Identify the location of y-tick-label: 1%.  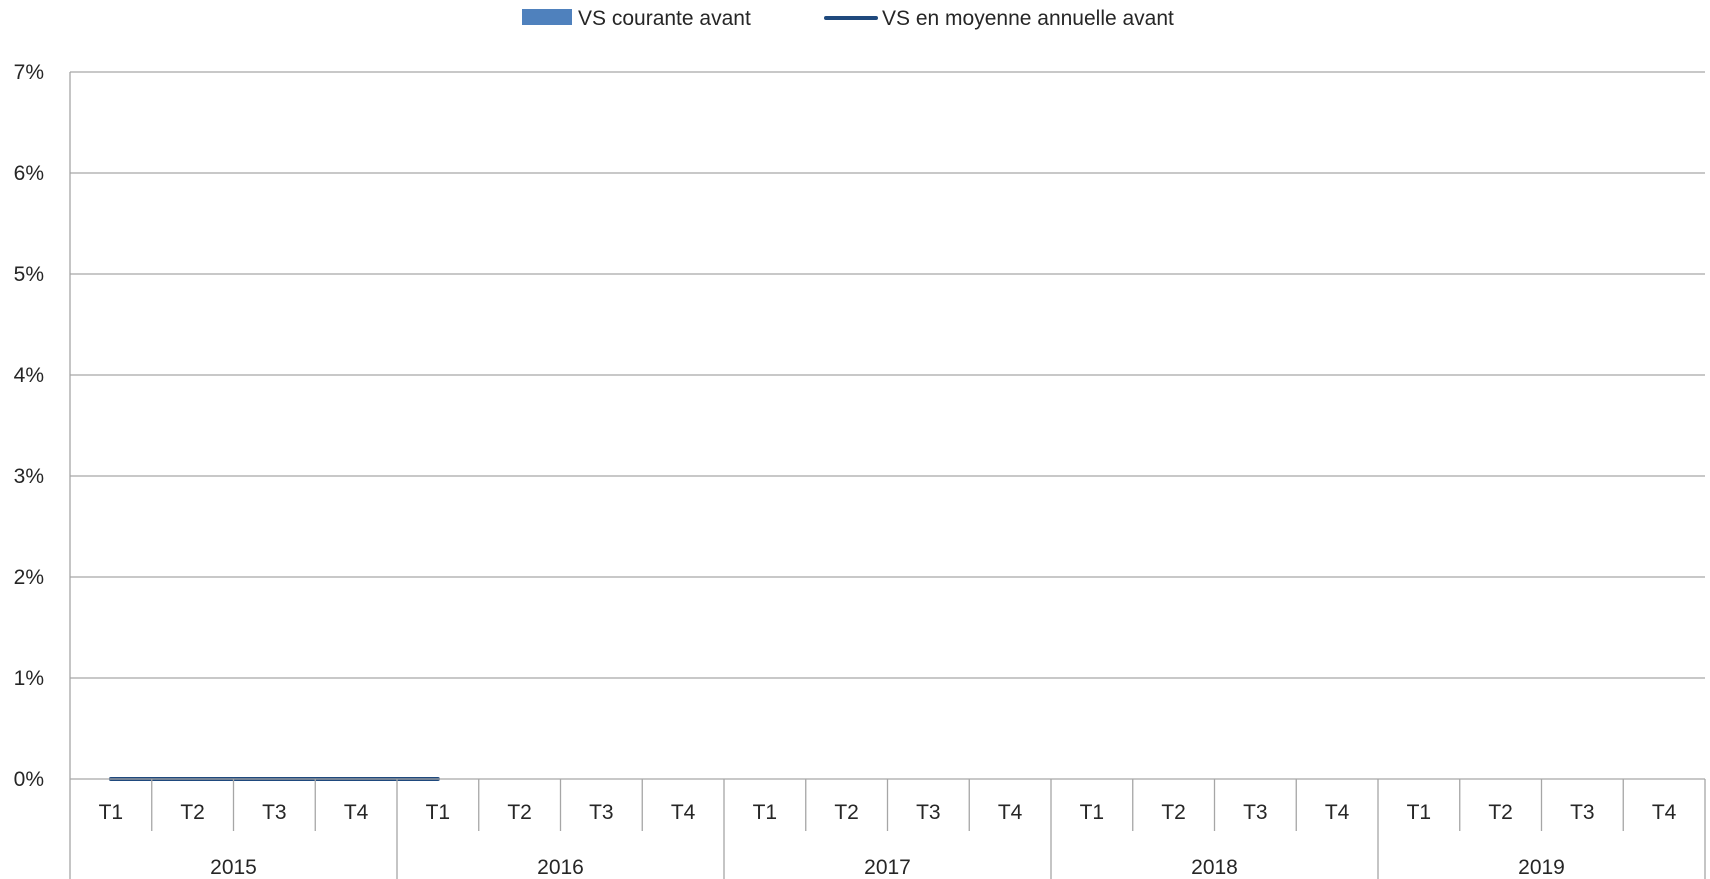
(29, 678).